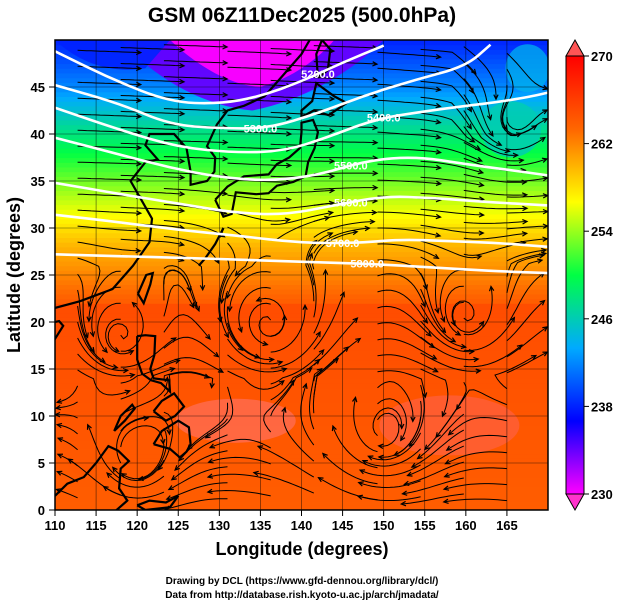 Image resolution: width=619 pixels, height=605 pixels. What do you see at coordinates (38, 322) in the screenshot?
I see `y-tick-label: 20` at bounding box center [38, 322].